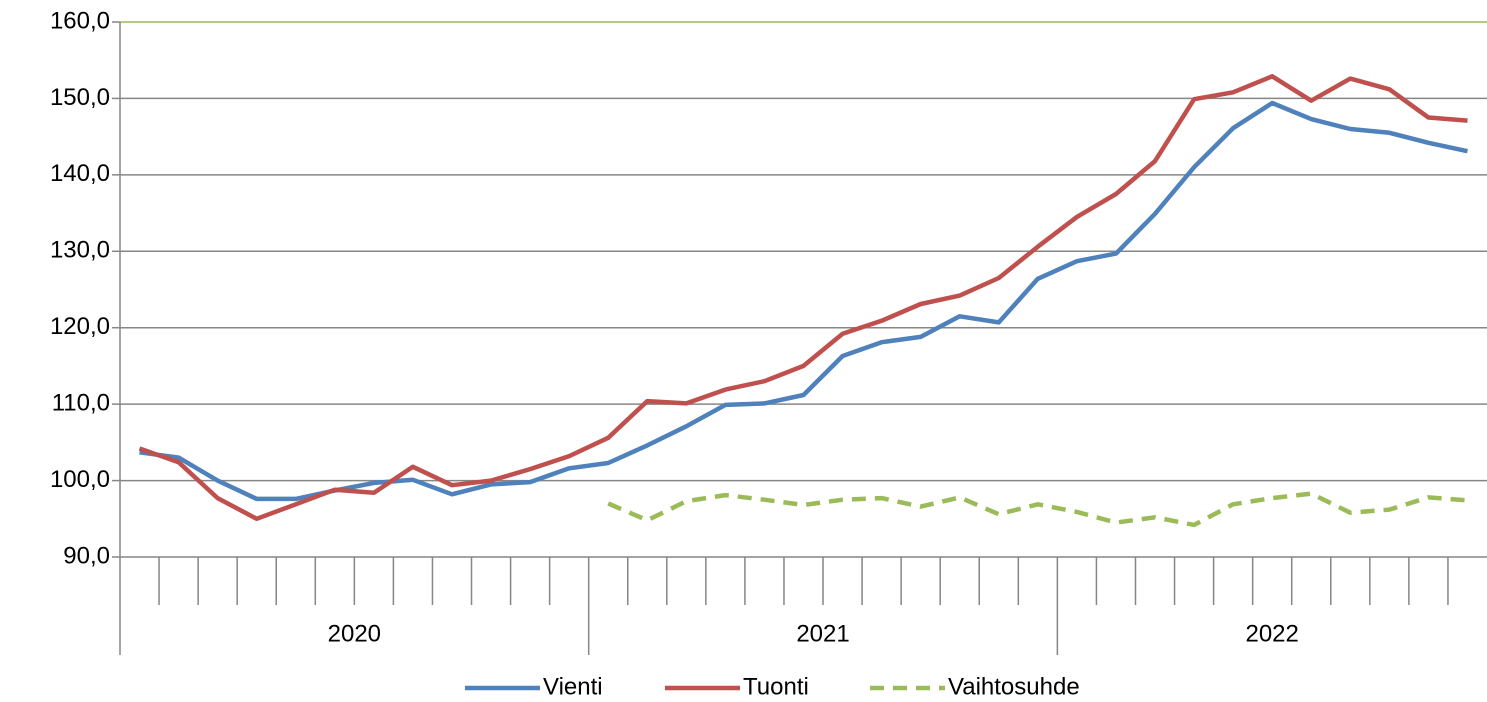 Image resolution: width=1487 pixels, height=702 pixels. Describe the element at coordinates (1014, 686) in the screenshot. I see `legend-label: Vaihtosuhde` at that location.